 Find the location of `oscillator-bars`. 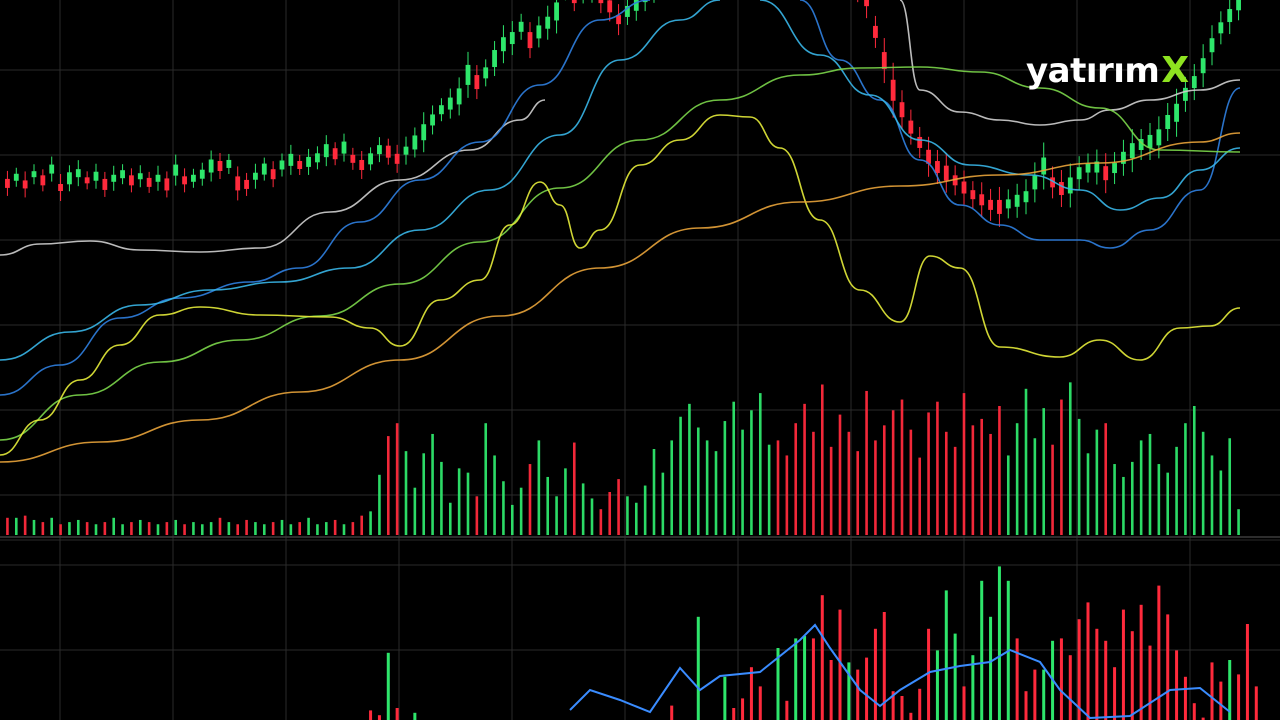

oscillator-bars is located at coordinates (813, 643).